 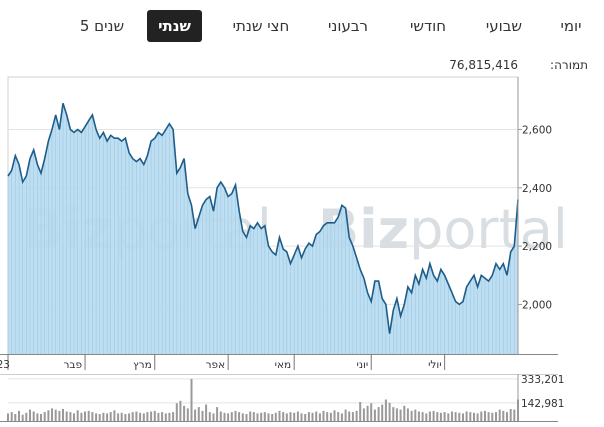 What do you see at coordinates (534, 215) in the screenshot?
I see `price-y-axis: 2,000 2,200 2,400 2,600` at bounding box center [534, 215].